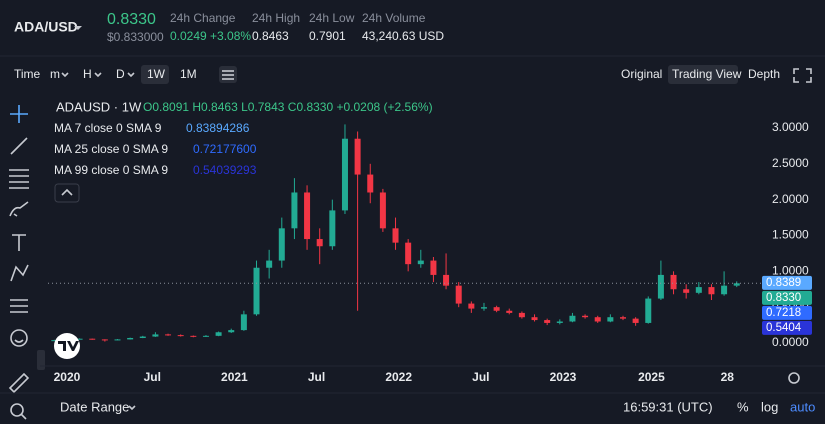  What do you see at coordinates (707, 74) in the screenshot?
I see `view-option: Trading View` at bounding box center [707, 74].